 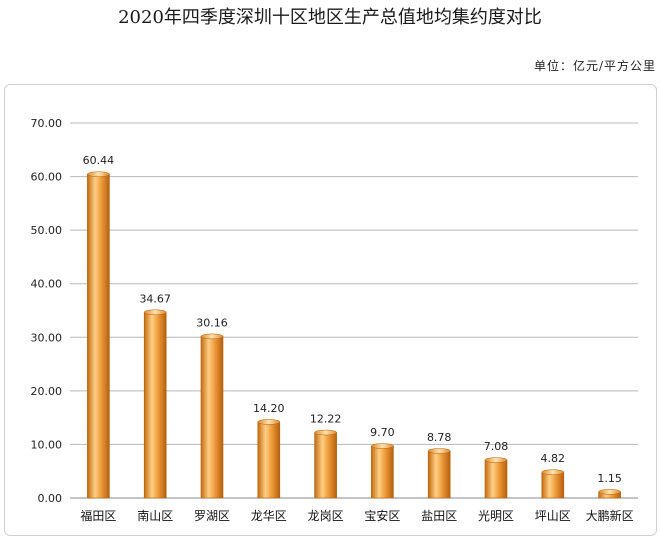 What do you see at coordinates (47, 444) in the screenshot?
I see `y-tick-label: 10.00` at bounding box center [47, 444].